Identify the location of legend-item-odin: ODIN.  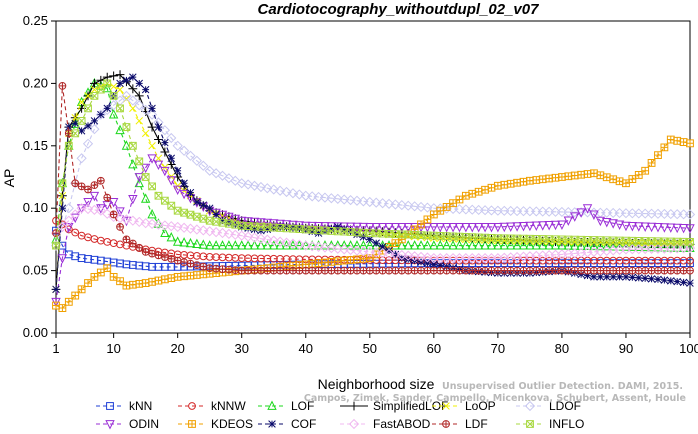
(127, 424).